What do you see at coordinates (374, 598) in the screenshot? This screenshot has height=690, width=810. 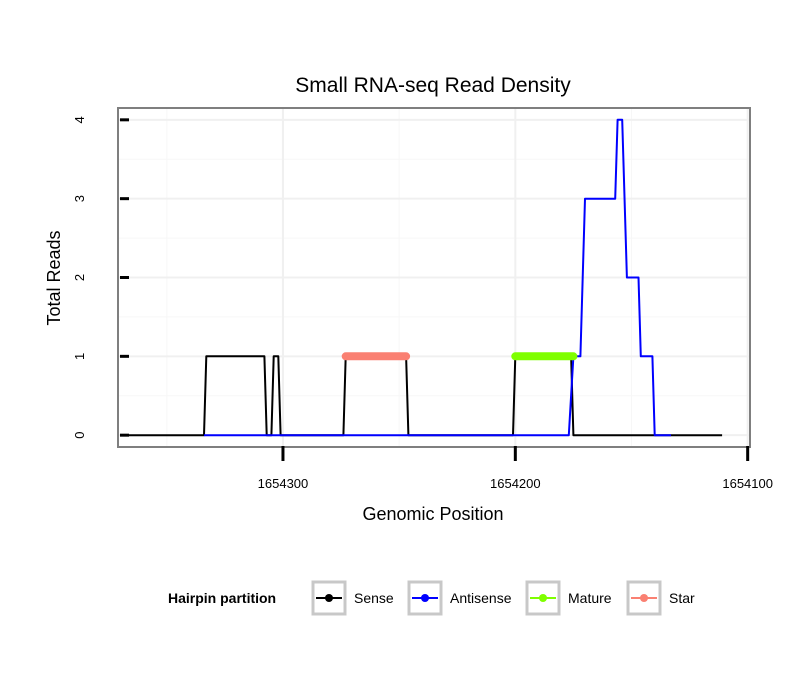 I see `legend-label: Sense` at bounding box center [374, 598].